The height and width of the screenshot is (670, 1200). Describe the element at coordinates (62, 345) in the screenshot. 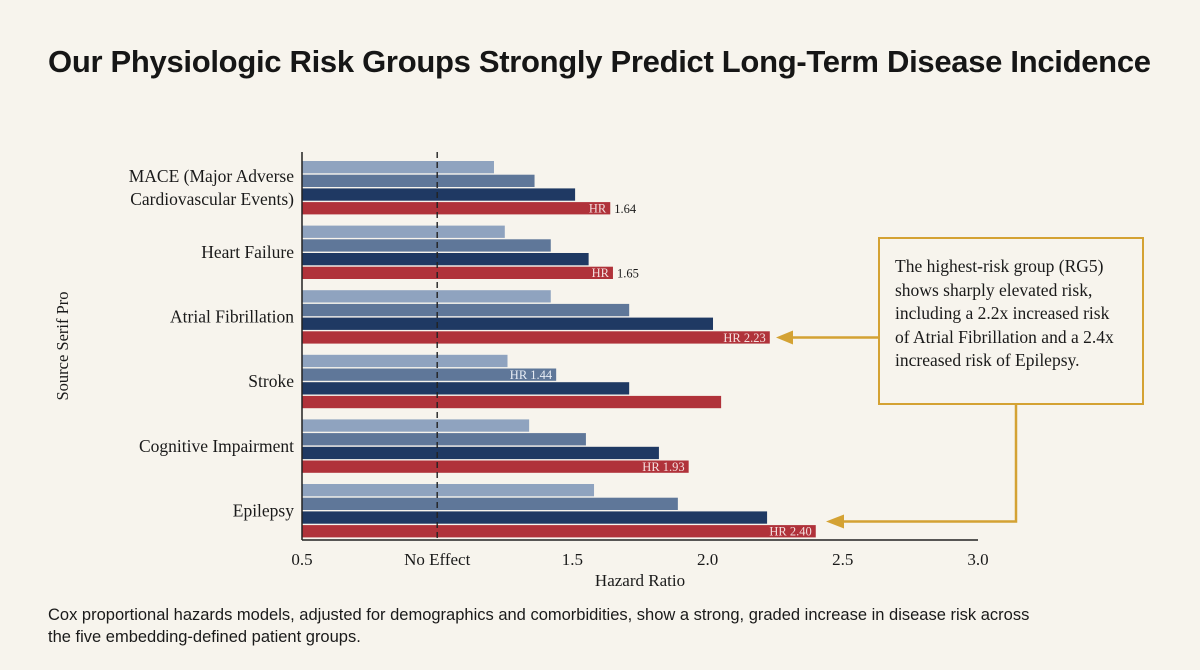

I see `y-axis-label: Source Serif Pro` at that location.